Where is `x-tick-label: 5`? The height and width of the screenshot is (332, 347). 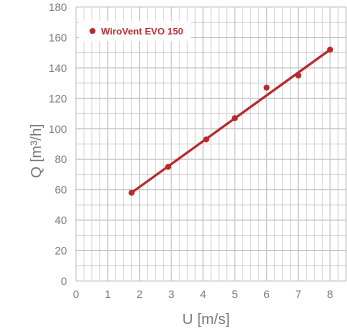
x-tick-label: 5 is located at coordinates (235, 295).